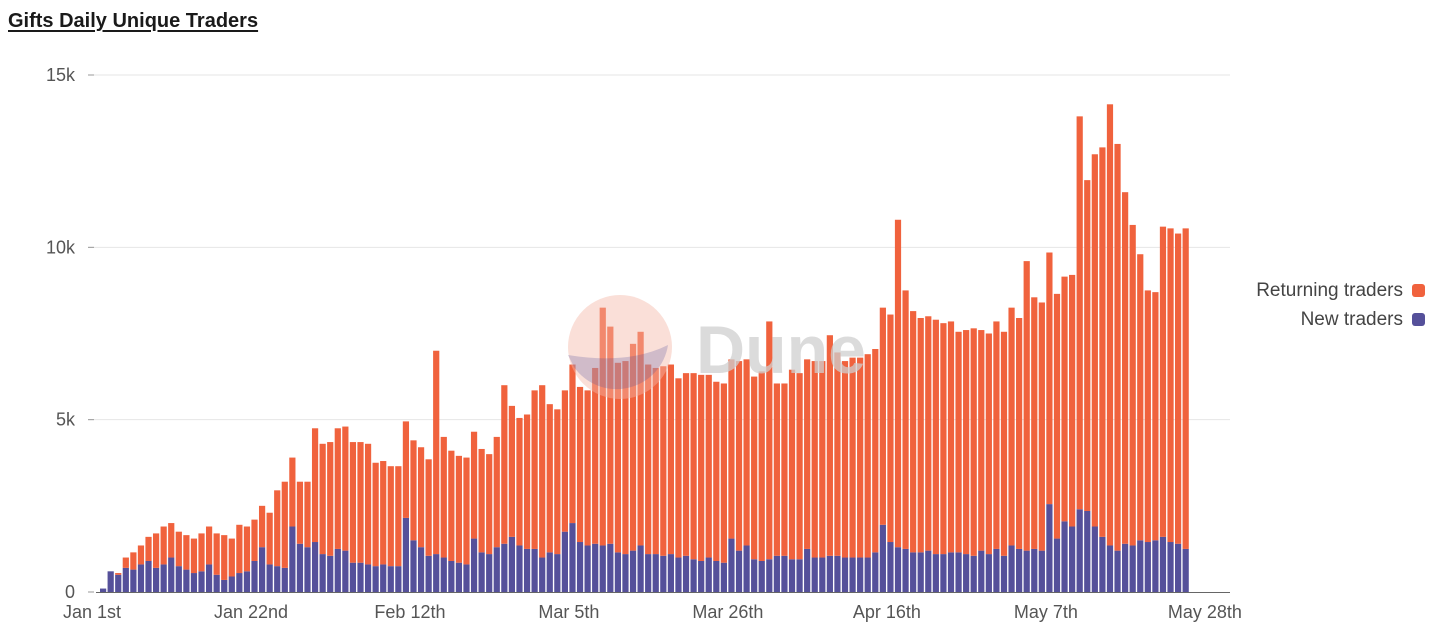  Describe the element at coordinates (1418, 290) in the screenshot. I see `legend-swatch-returning` at that location.